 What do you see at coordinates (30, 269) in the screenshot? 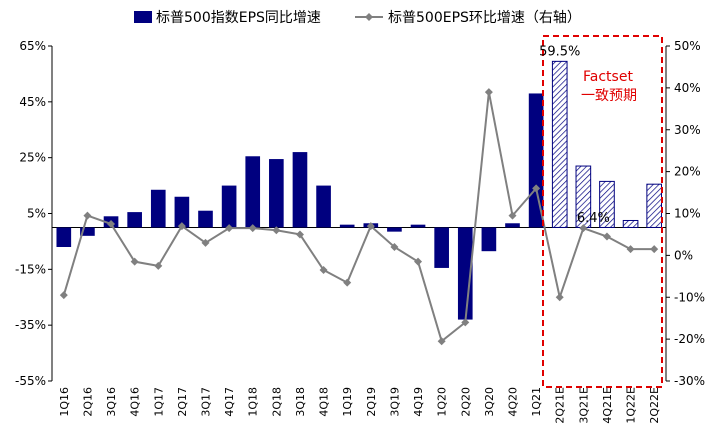
I see `left-tick-label: -15%` at bounding box center [30, 269].